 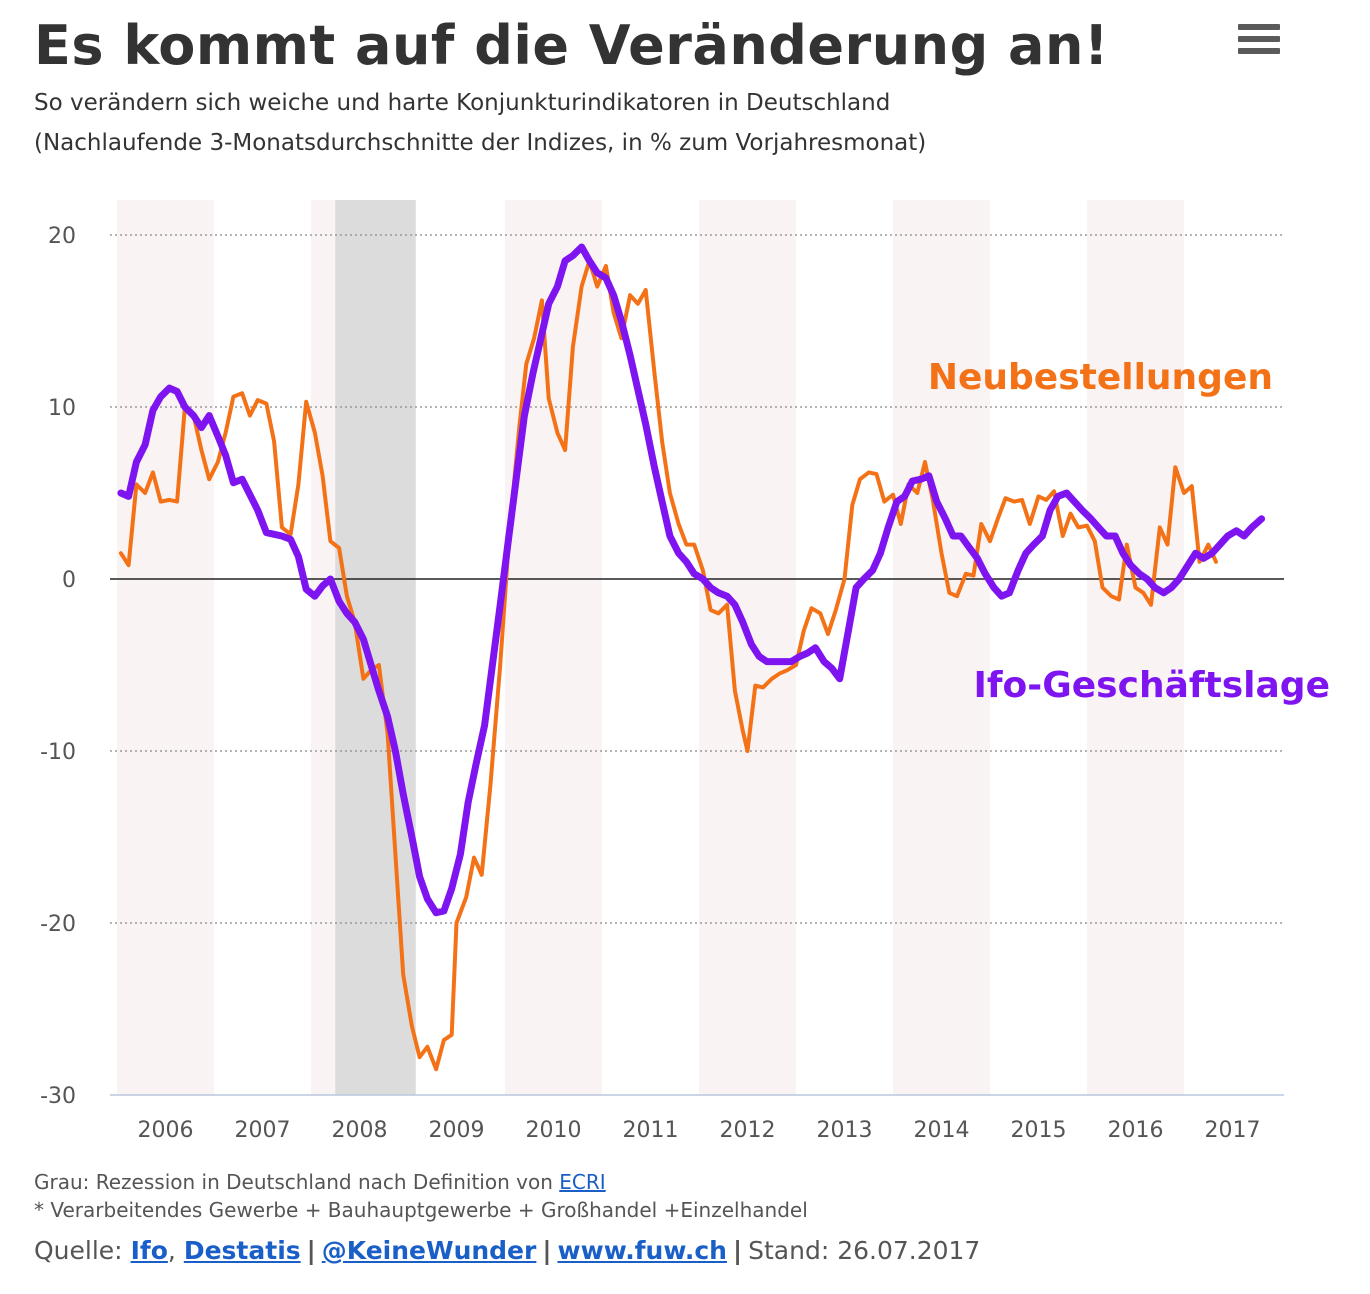 I want to click on source-label: Quelle:, so click(x=78, y=1250).